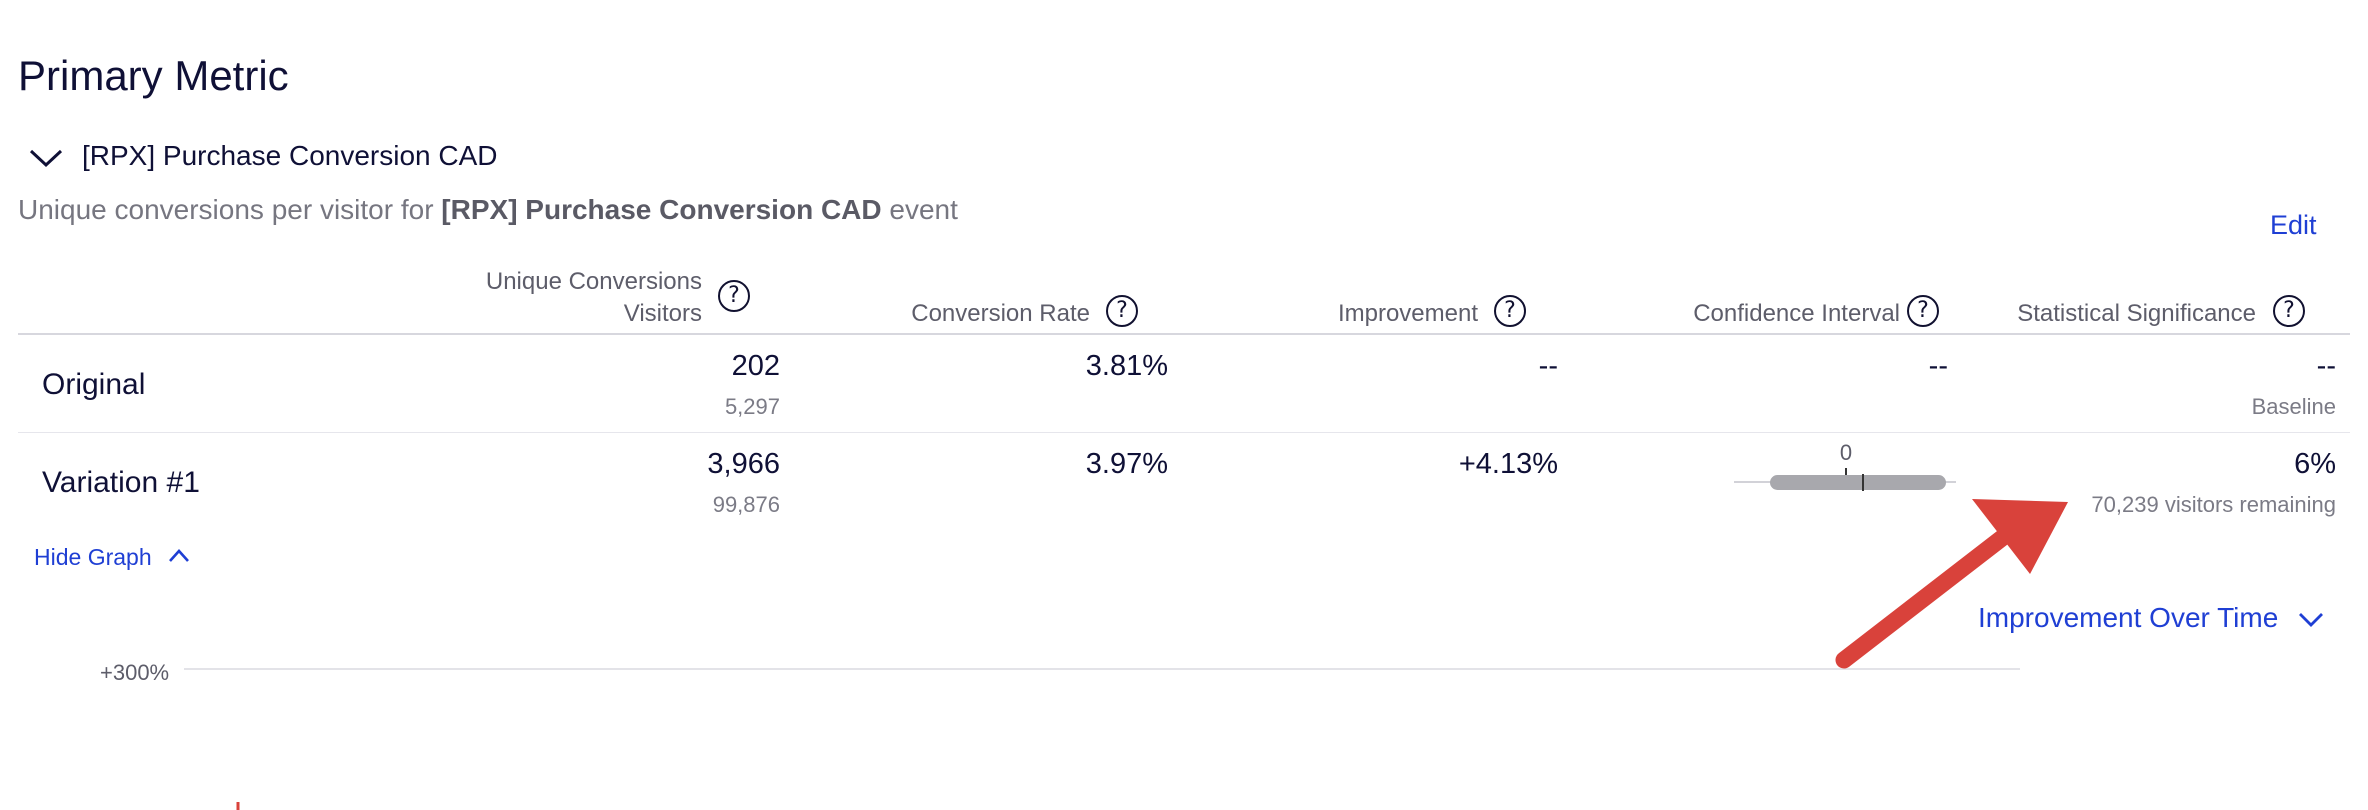 This screenshot has width=2368, height=810. Describe the element at coordinates (752, 406) in the screenshot. I see `original-visitors: 5,297` at that location.